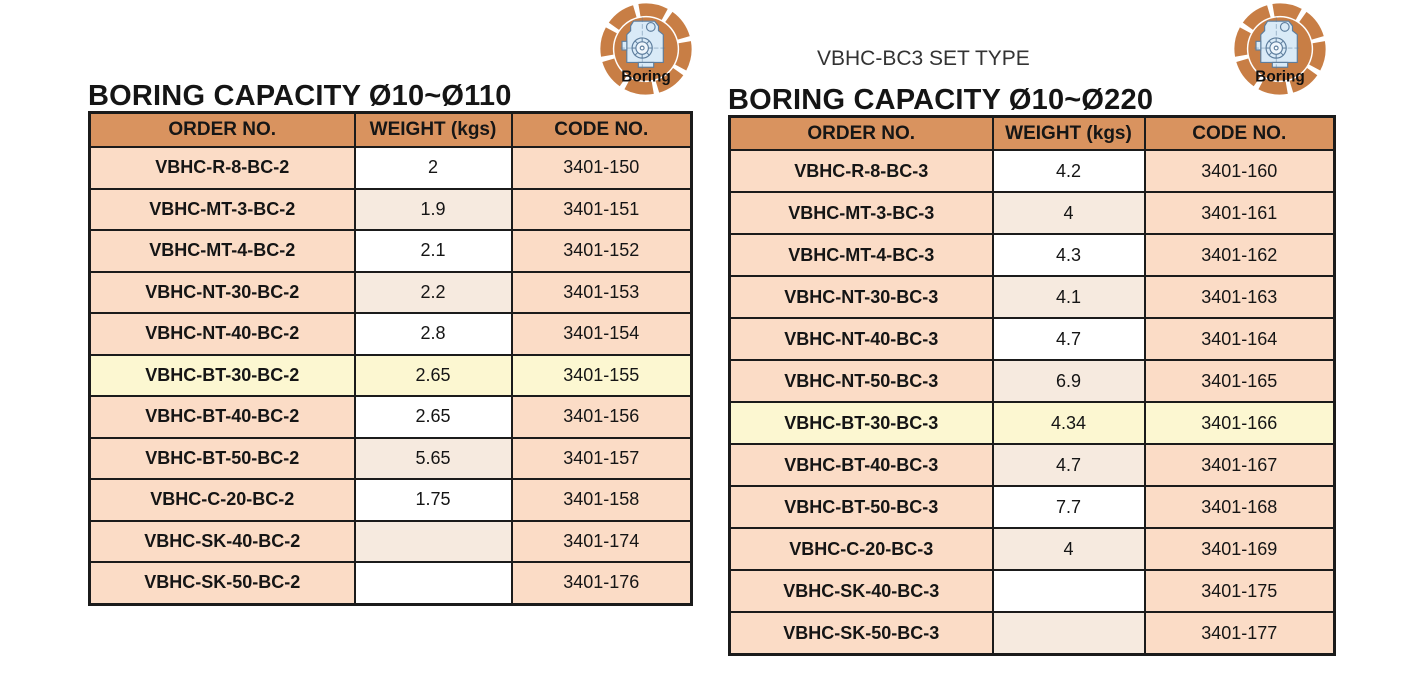 The image size is (1426, 675). I want to click on left-col-header-weight: WEIGHT (kgs), so click(433, 129).